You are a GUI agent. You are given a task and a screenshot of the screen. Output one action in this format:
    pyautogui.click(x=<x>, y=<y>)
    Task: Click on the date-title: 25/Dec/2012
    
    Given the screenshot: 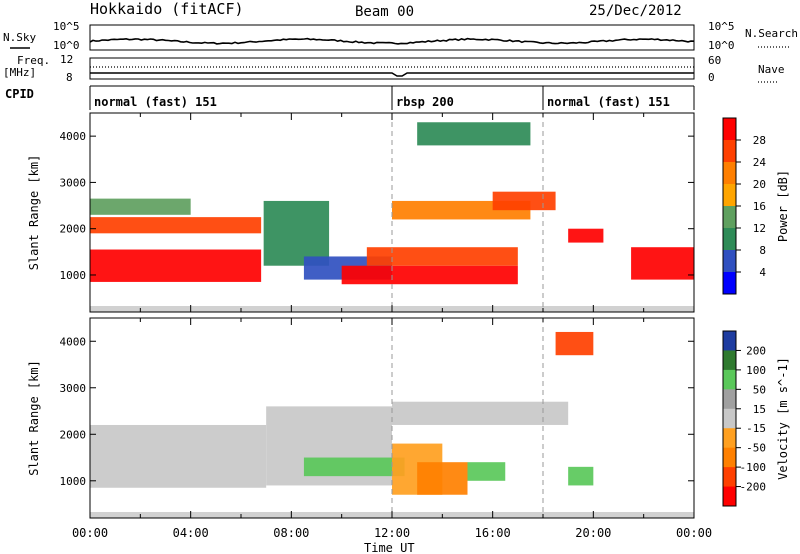 What is the action you would take?
    pyautogui.click(x=635, y=11)
    